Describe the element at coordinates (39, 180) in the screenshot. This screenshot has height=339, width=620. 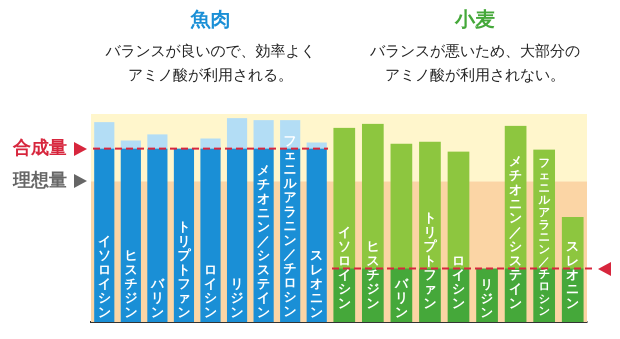
I see `band-label: 理想量` at that location.